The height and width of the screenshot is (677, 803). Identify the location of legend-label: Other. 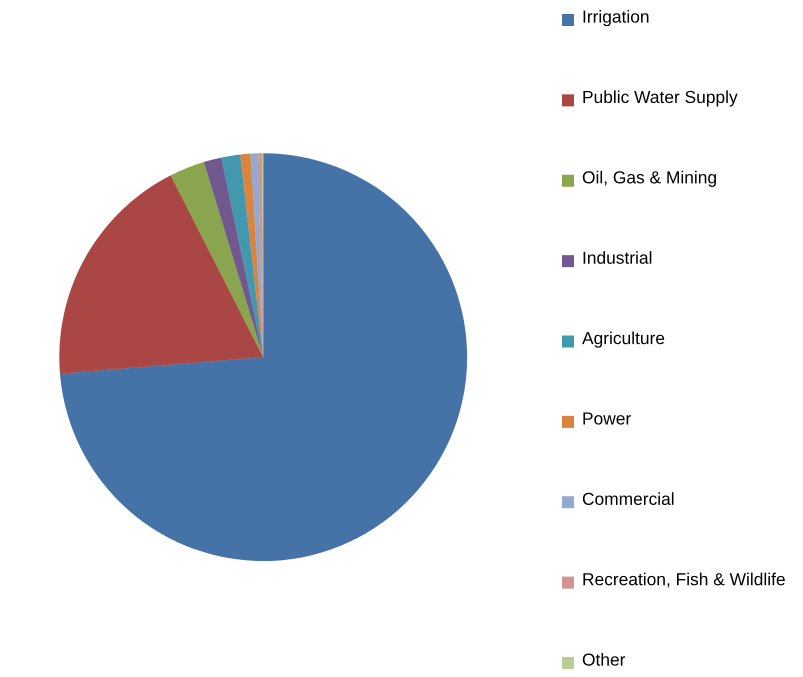
(604, 659).